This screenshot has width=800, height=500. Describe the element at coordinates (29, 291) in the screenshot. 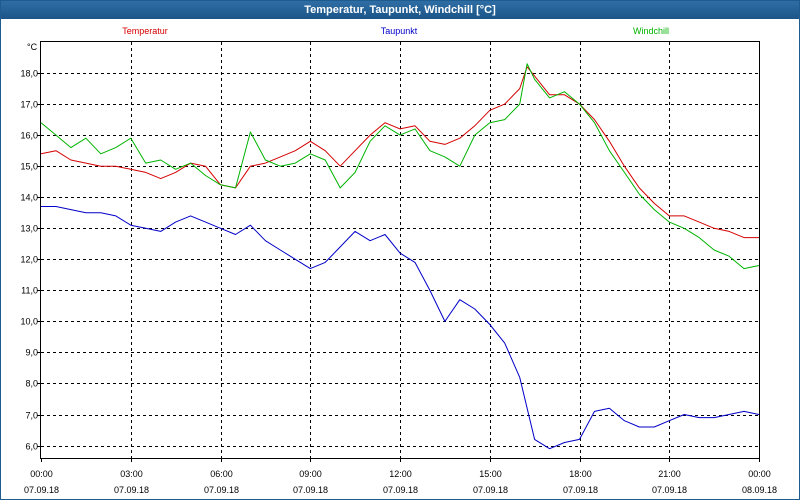

I see `y-tick-label: 11,0` at that location.